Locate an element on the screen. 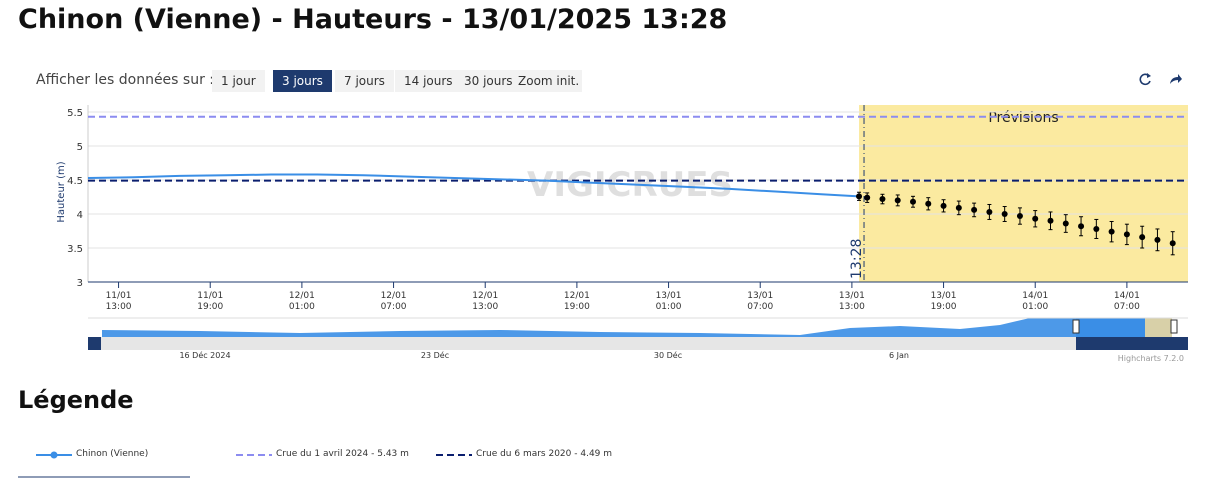  share-icon is located at coordinates (1176, 79).